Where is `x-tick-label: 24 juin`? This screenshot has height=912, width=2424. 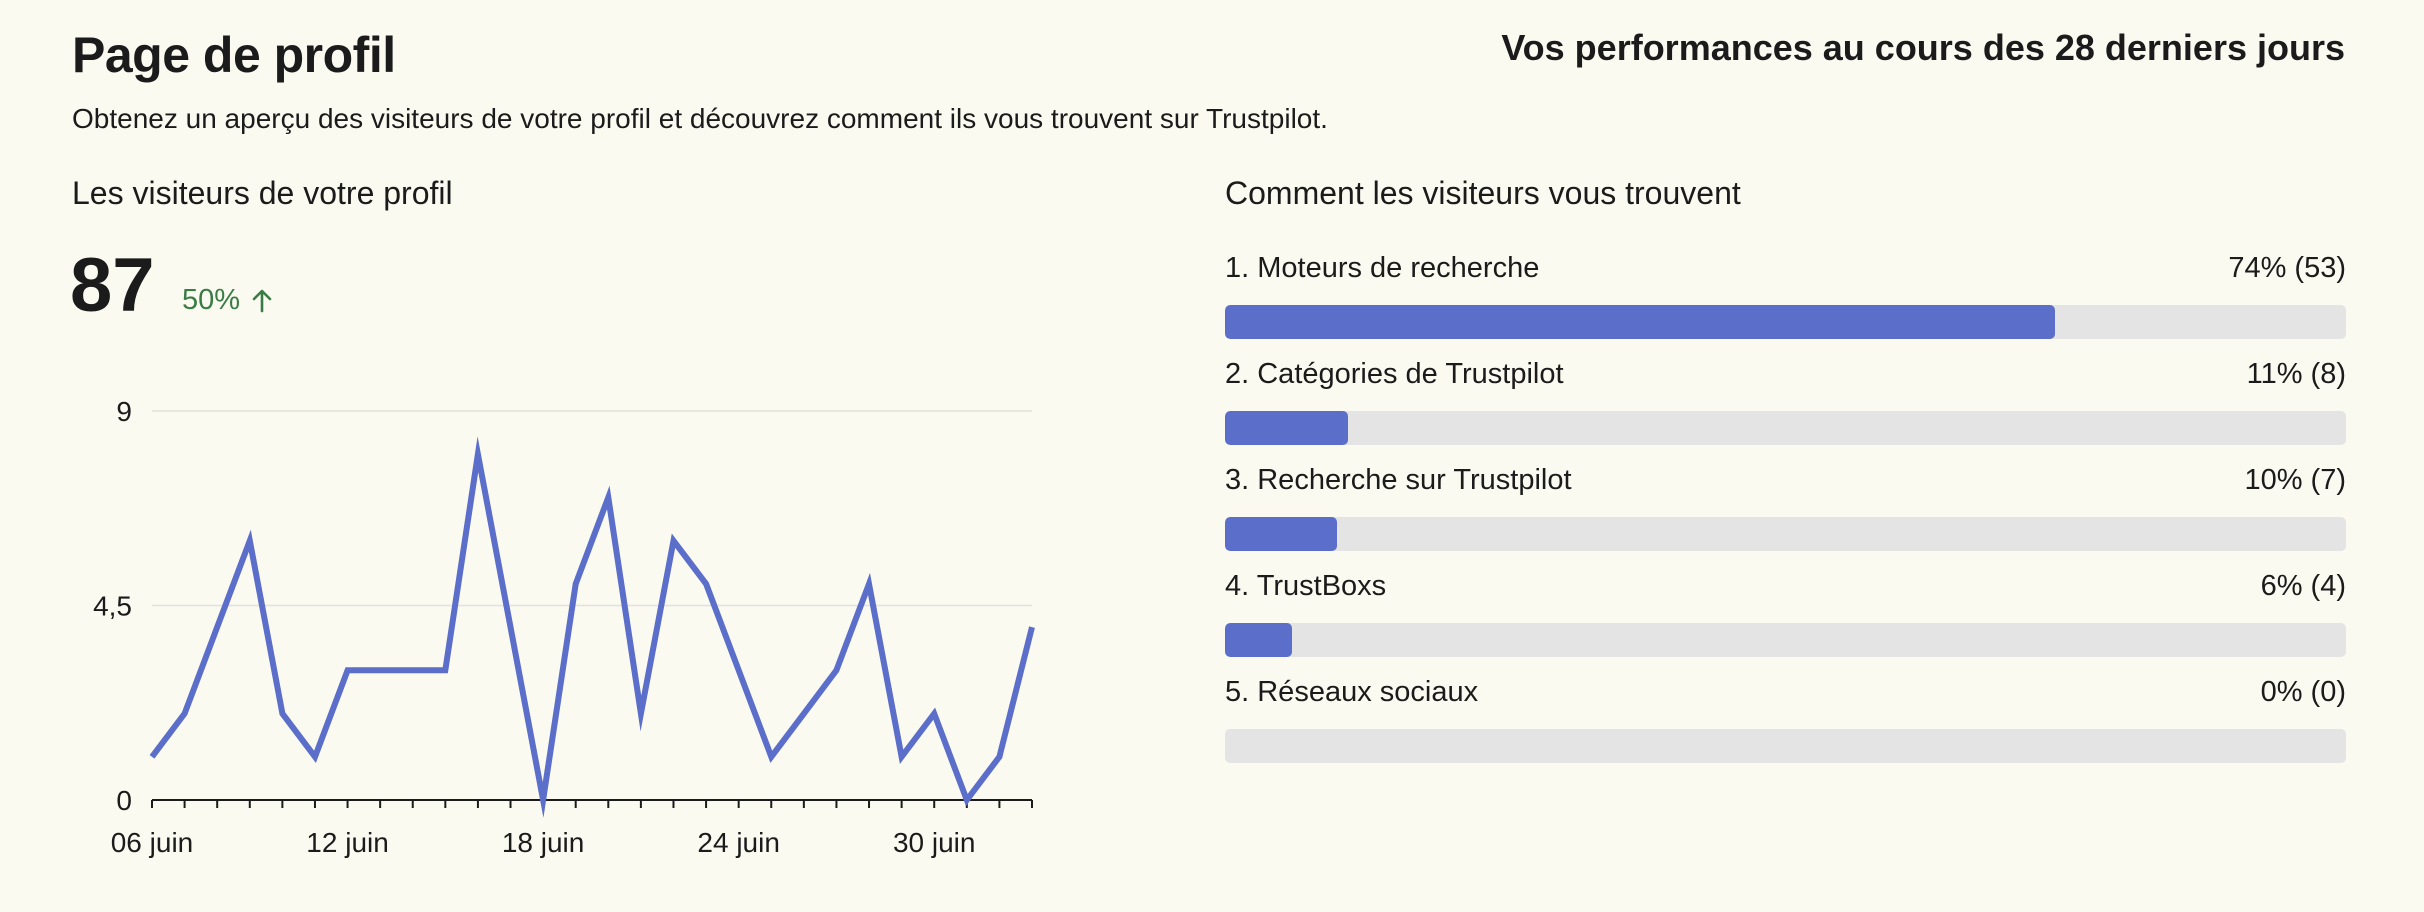
x-tick-label: 24 juin is located at coordinates (738, 842).